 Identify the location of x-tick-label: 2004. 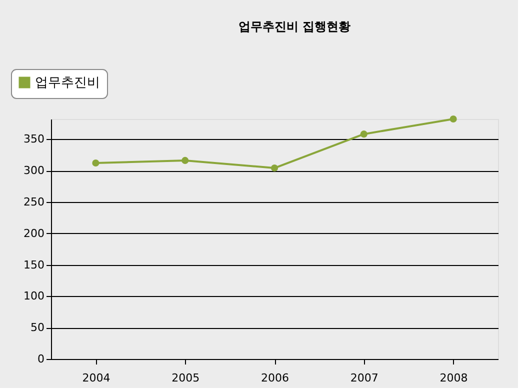
(96, 378).